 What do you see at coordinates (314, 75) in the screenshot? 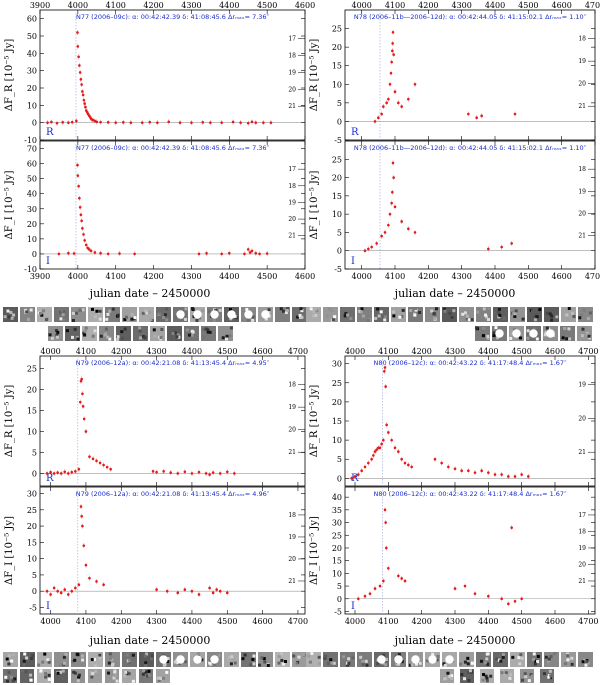
I see `y-axis-label: ΔF_R [10⁻⁵ Jy]` at bounding box center [314, 75].